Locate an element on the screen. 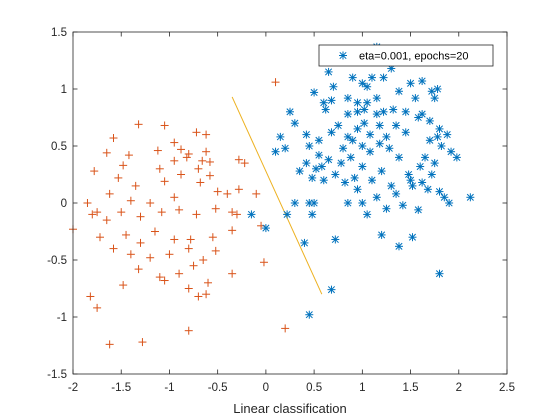 This screenshot has width=560, height=420. y-tick-label: -1 is located at coordinates (62, 318).